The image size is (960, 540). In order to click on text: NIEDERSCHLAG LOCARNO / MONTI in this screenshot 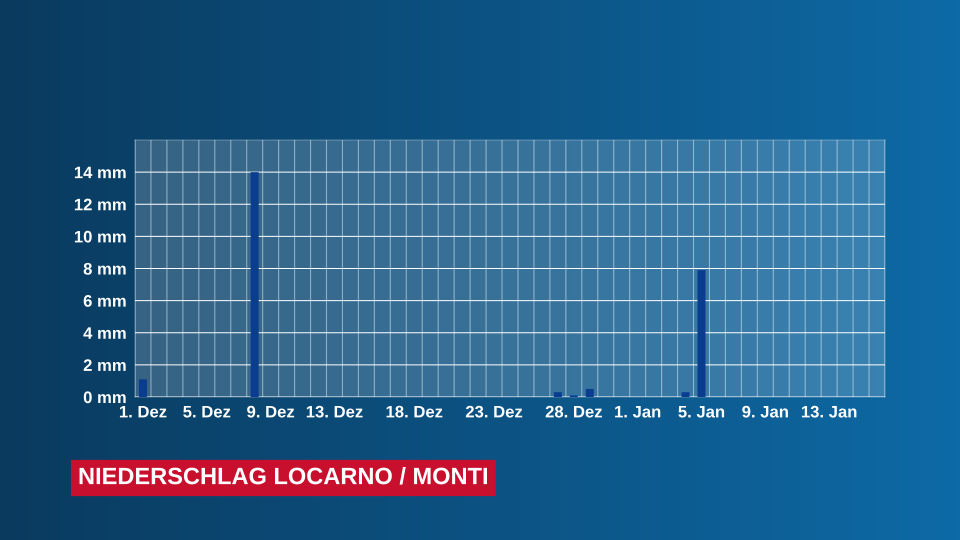, I will do `click(283, 475)`.